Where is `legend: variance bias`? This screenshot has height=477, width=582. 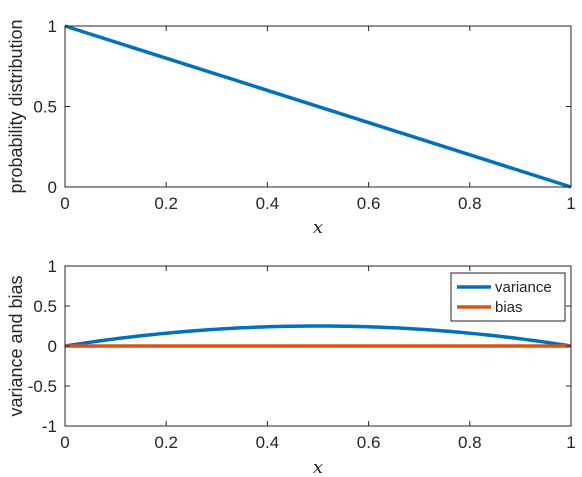 legend: variance bias is located at coordinates (508, 297).